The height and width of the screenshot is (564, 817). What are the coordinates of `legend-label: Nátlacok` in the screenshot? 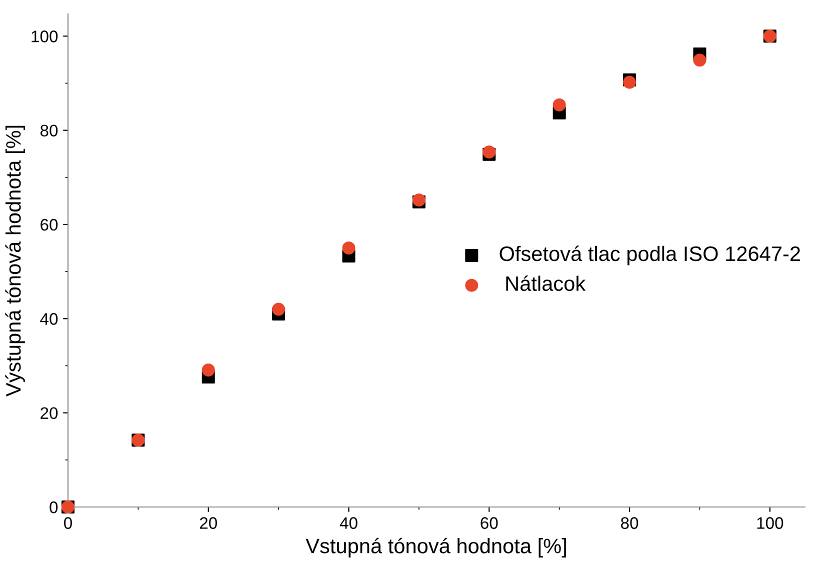 It's located at (546, 283).